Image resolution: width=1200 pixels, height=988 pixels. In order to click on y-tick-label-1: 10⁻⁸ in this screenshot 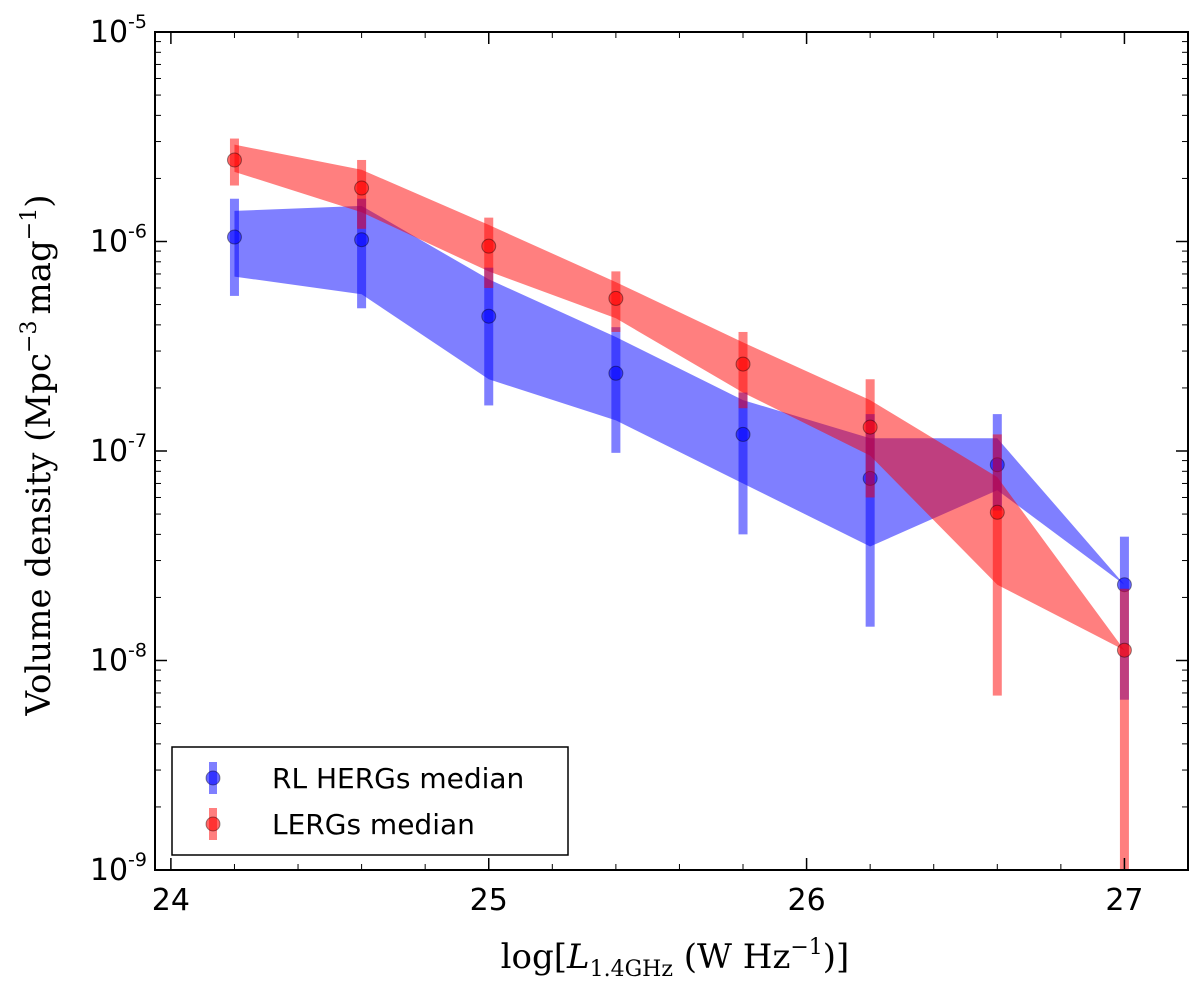, I will do `click(118, 659)`.